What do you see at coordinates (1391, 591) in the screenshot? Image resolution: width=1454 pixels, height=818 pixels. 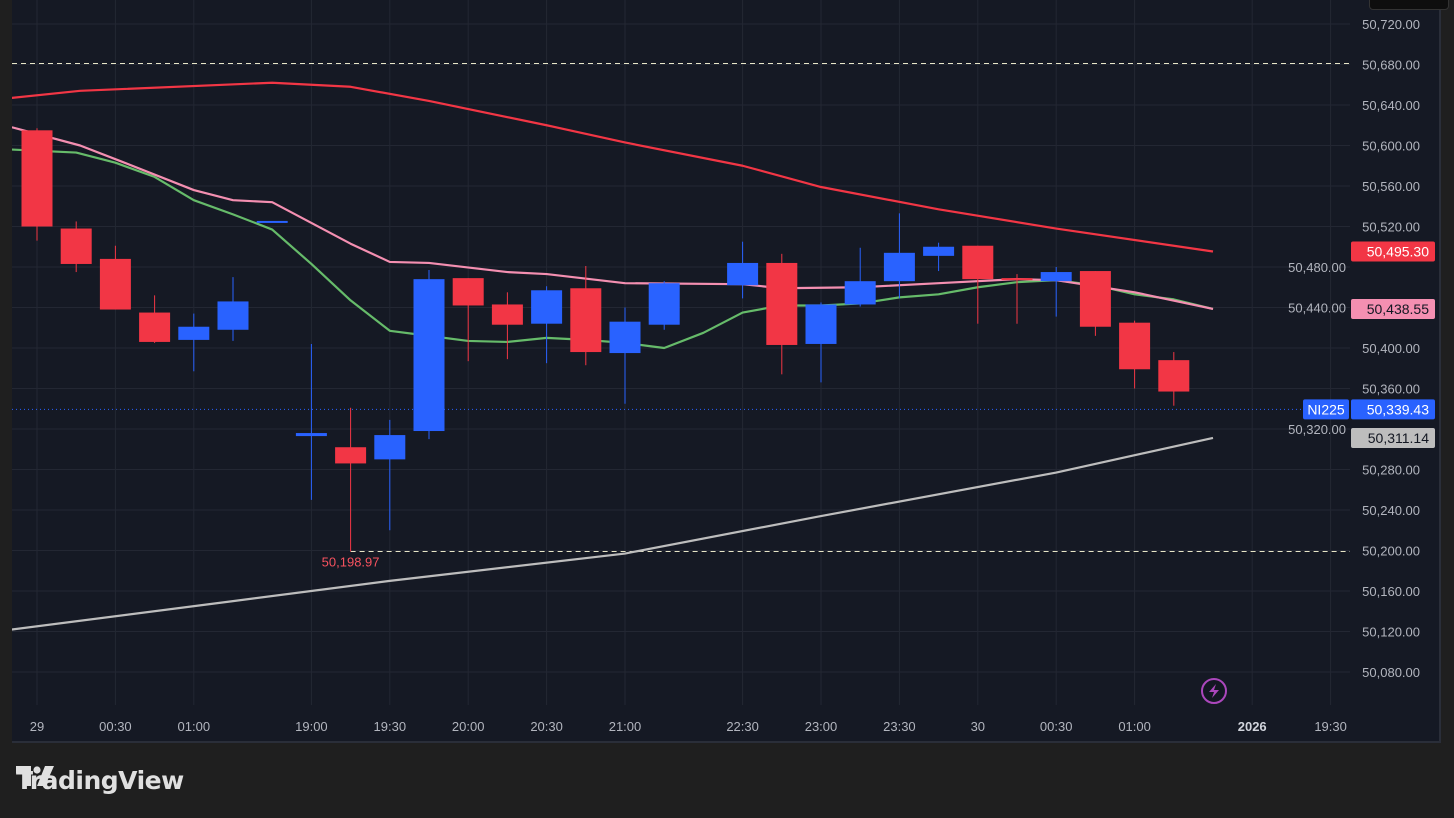 I see `y-tick-label: 50,160.00` at bounding box center [1391, 591].